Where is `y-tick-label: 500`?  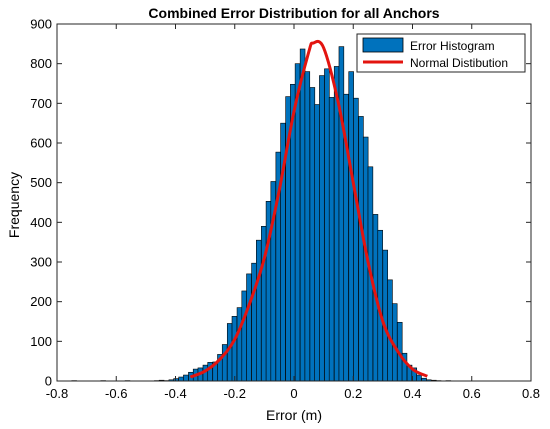 y-tick-label: 500 is located at coordinates (41, 182).